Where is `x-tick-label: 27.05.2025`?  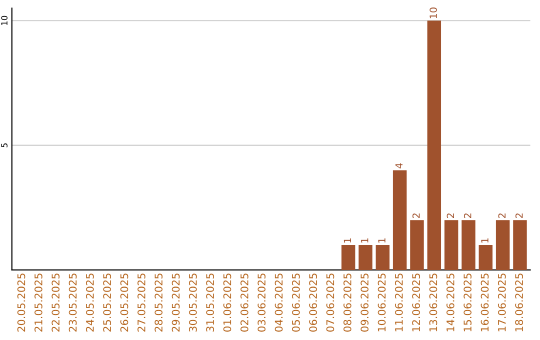
x-tick-label: 27.05.2025 is located at coordinates (141, 303).